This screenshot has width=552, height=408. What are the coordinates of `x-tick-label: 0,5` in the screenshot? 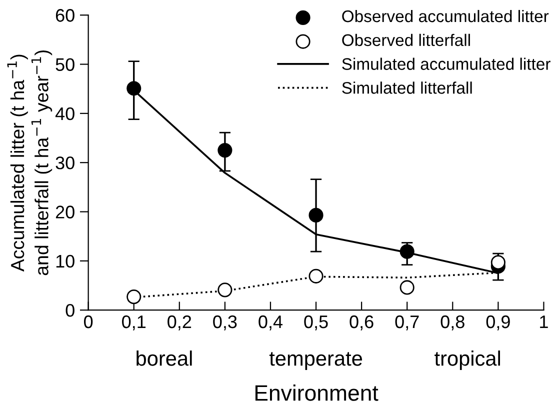 It's located at (316, 322).